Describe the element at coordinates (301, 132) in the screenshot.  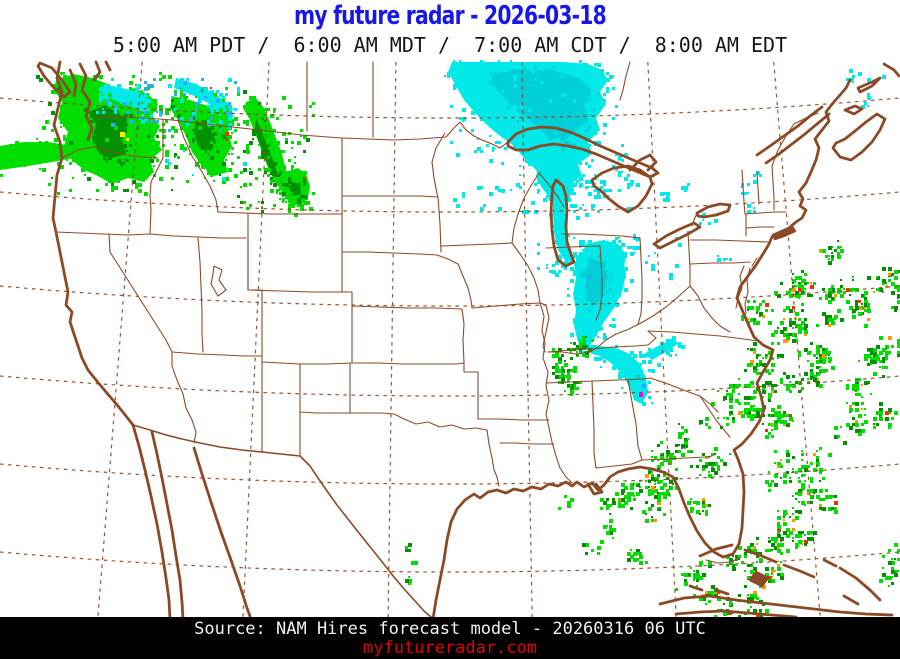
I see `canada-border-49n` at that location.